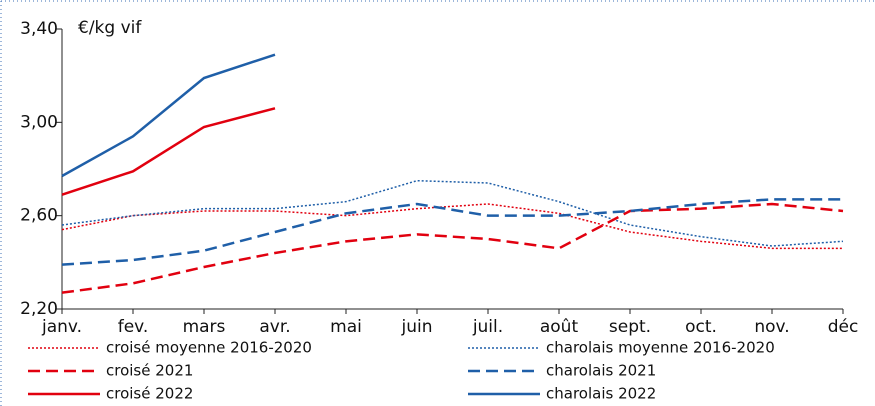 Image resolution: width=875 pixels, height=406 pixels. Describe the element at coordinates (771, 327) in the screenshot. I see `x-tick-label: nov.` at that location.